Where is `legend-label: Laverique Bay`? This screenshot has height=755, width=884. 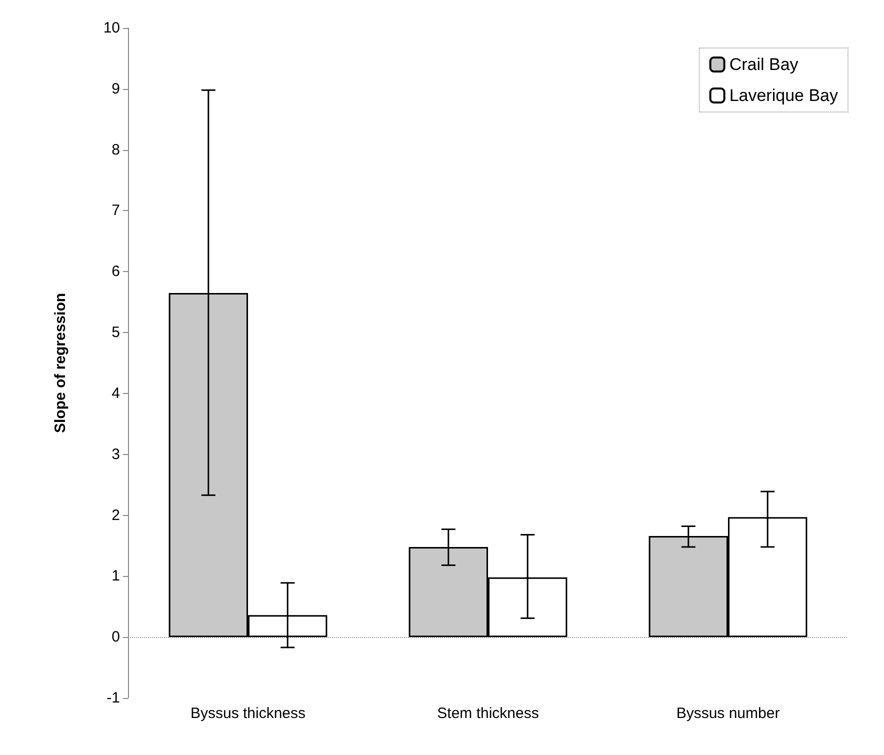
legend-label: Laverique Bay is located at coordinates (783, 95).